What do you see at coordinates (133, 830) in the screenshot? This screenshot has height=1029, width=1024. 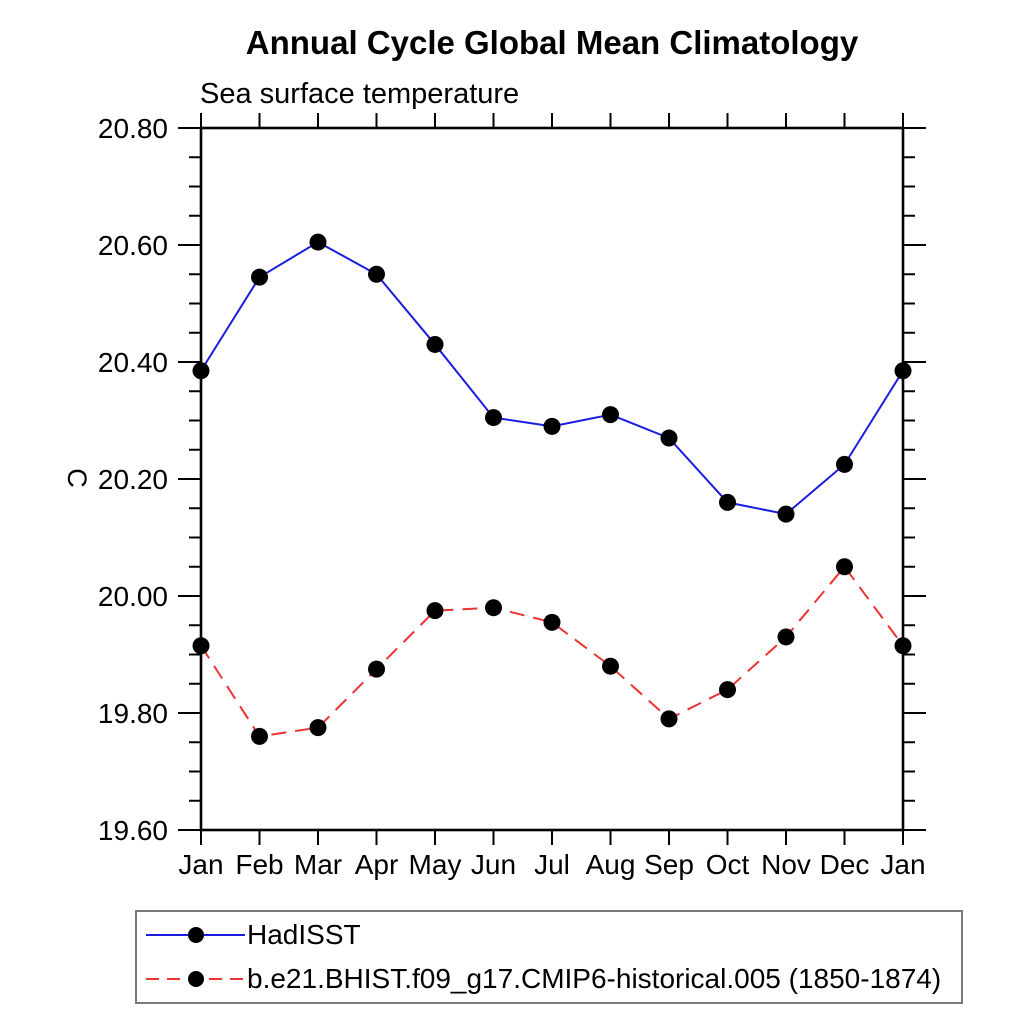 I see `y-tick-label: 19.60` at bounding box center [133, 830].